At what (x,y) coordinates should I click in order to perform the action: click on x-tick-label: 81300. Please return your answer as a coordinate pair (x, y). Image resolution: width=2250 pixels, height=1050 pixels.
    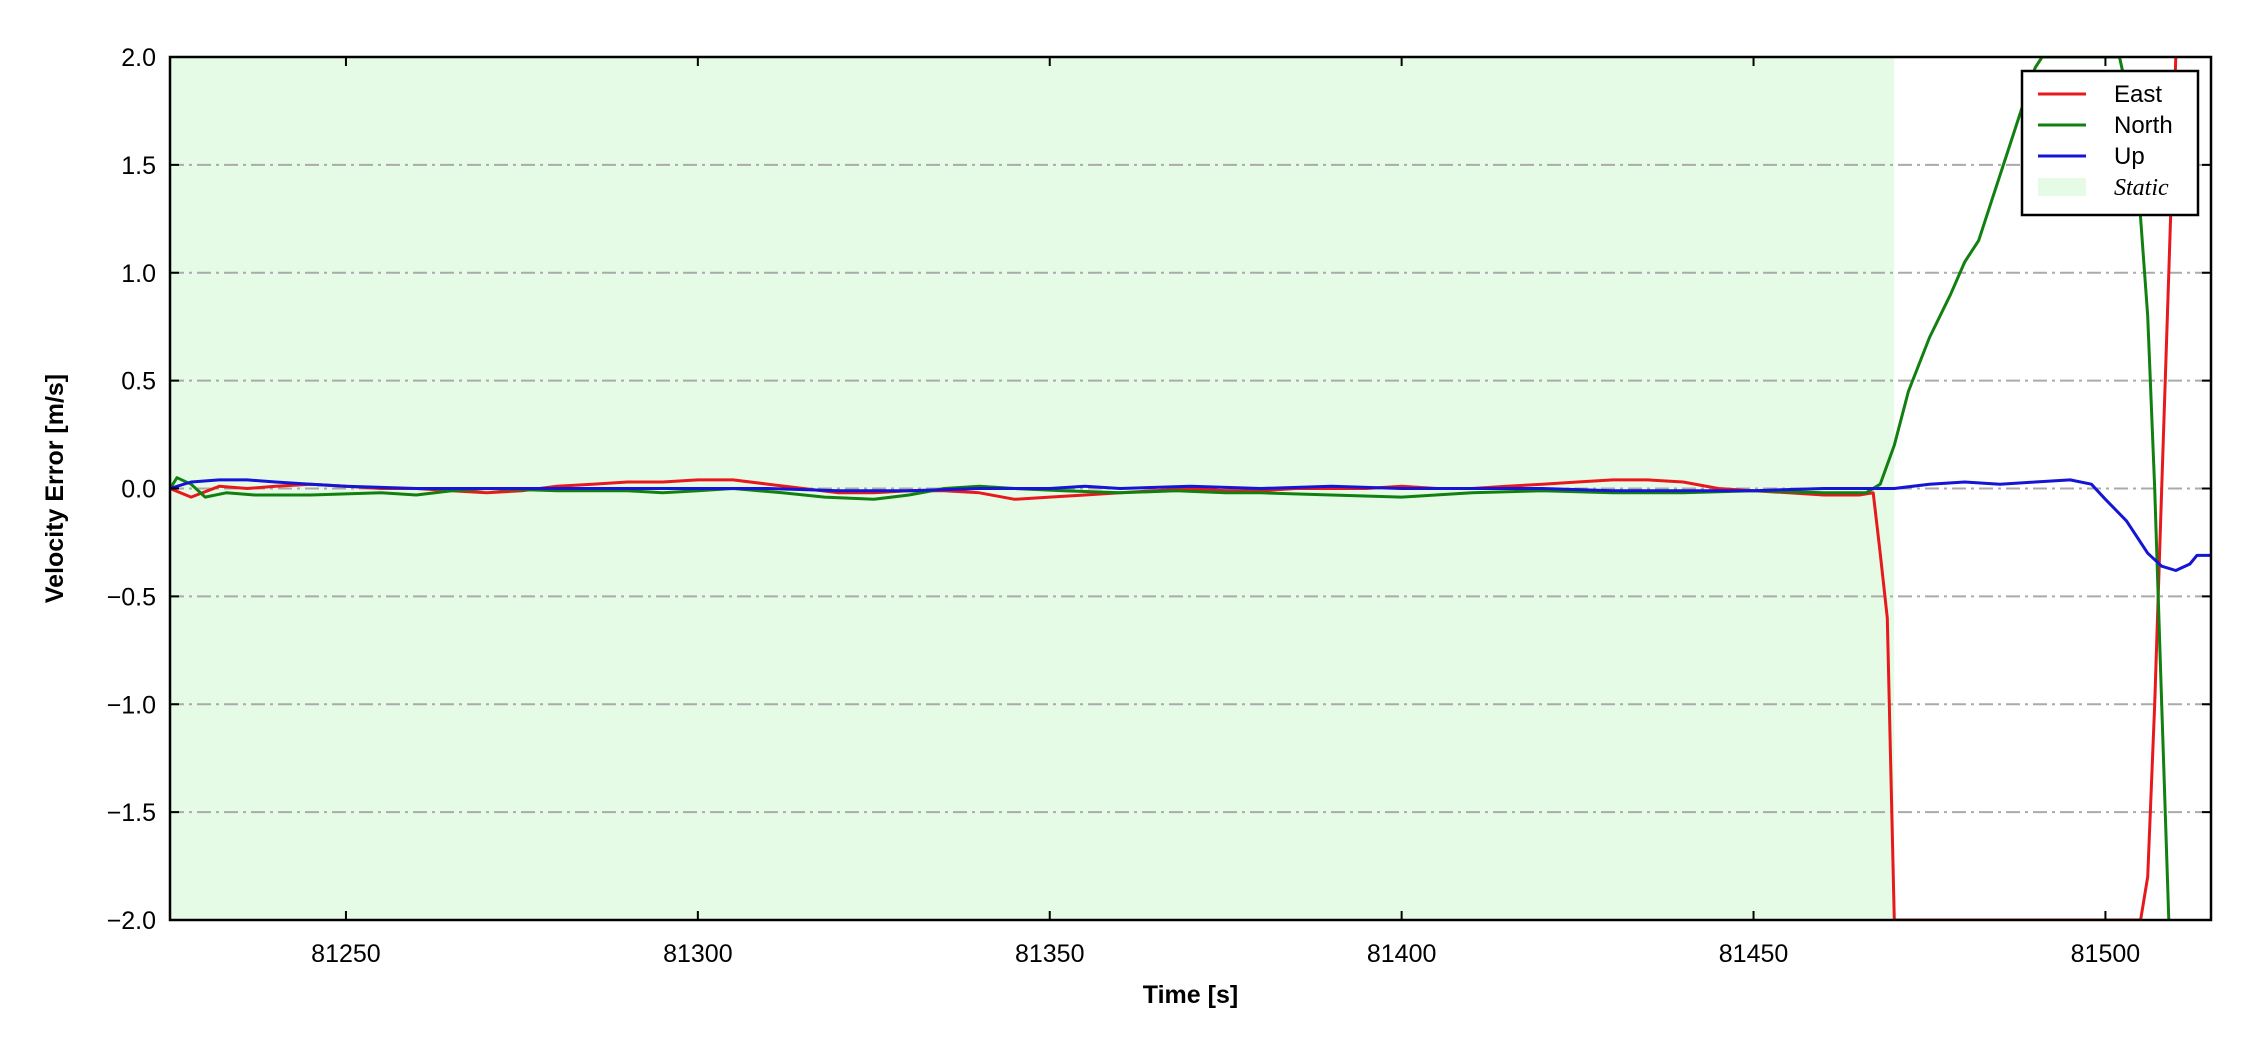
    Looking at the image, I should click on (698, 954).